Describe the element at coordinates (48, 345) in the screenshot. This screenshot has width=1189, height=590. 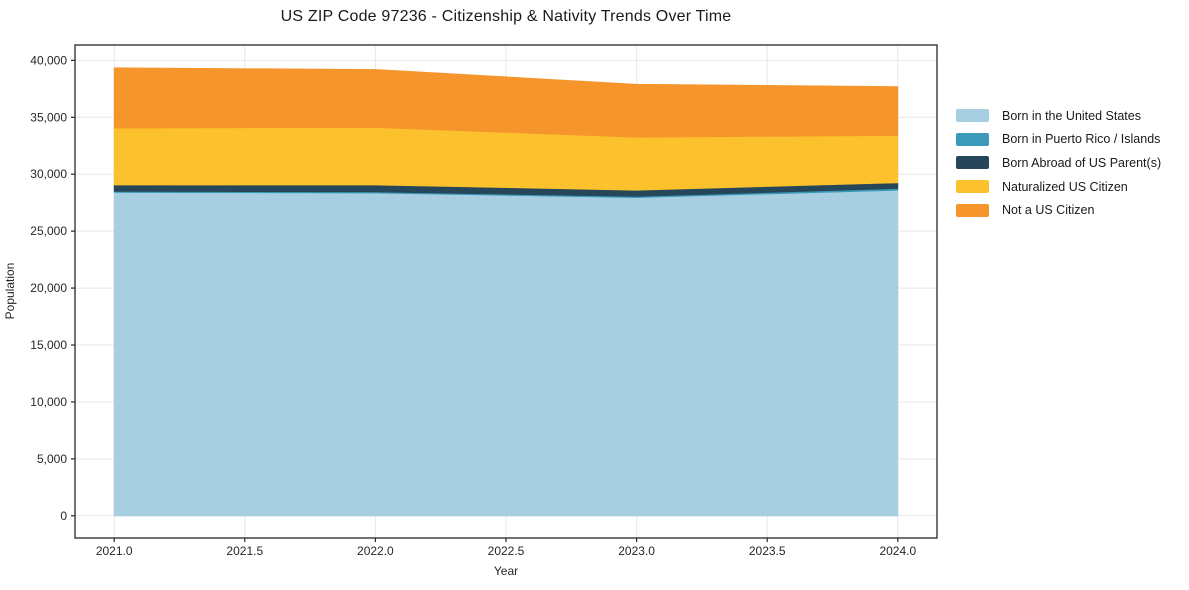
I see `ytick-label: 15,000` at that location.